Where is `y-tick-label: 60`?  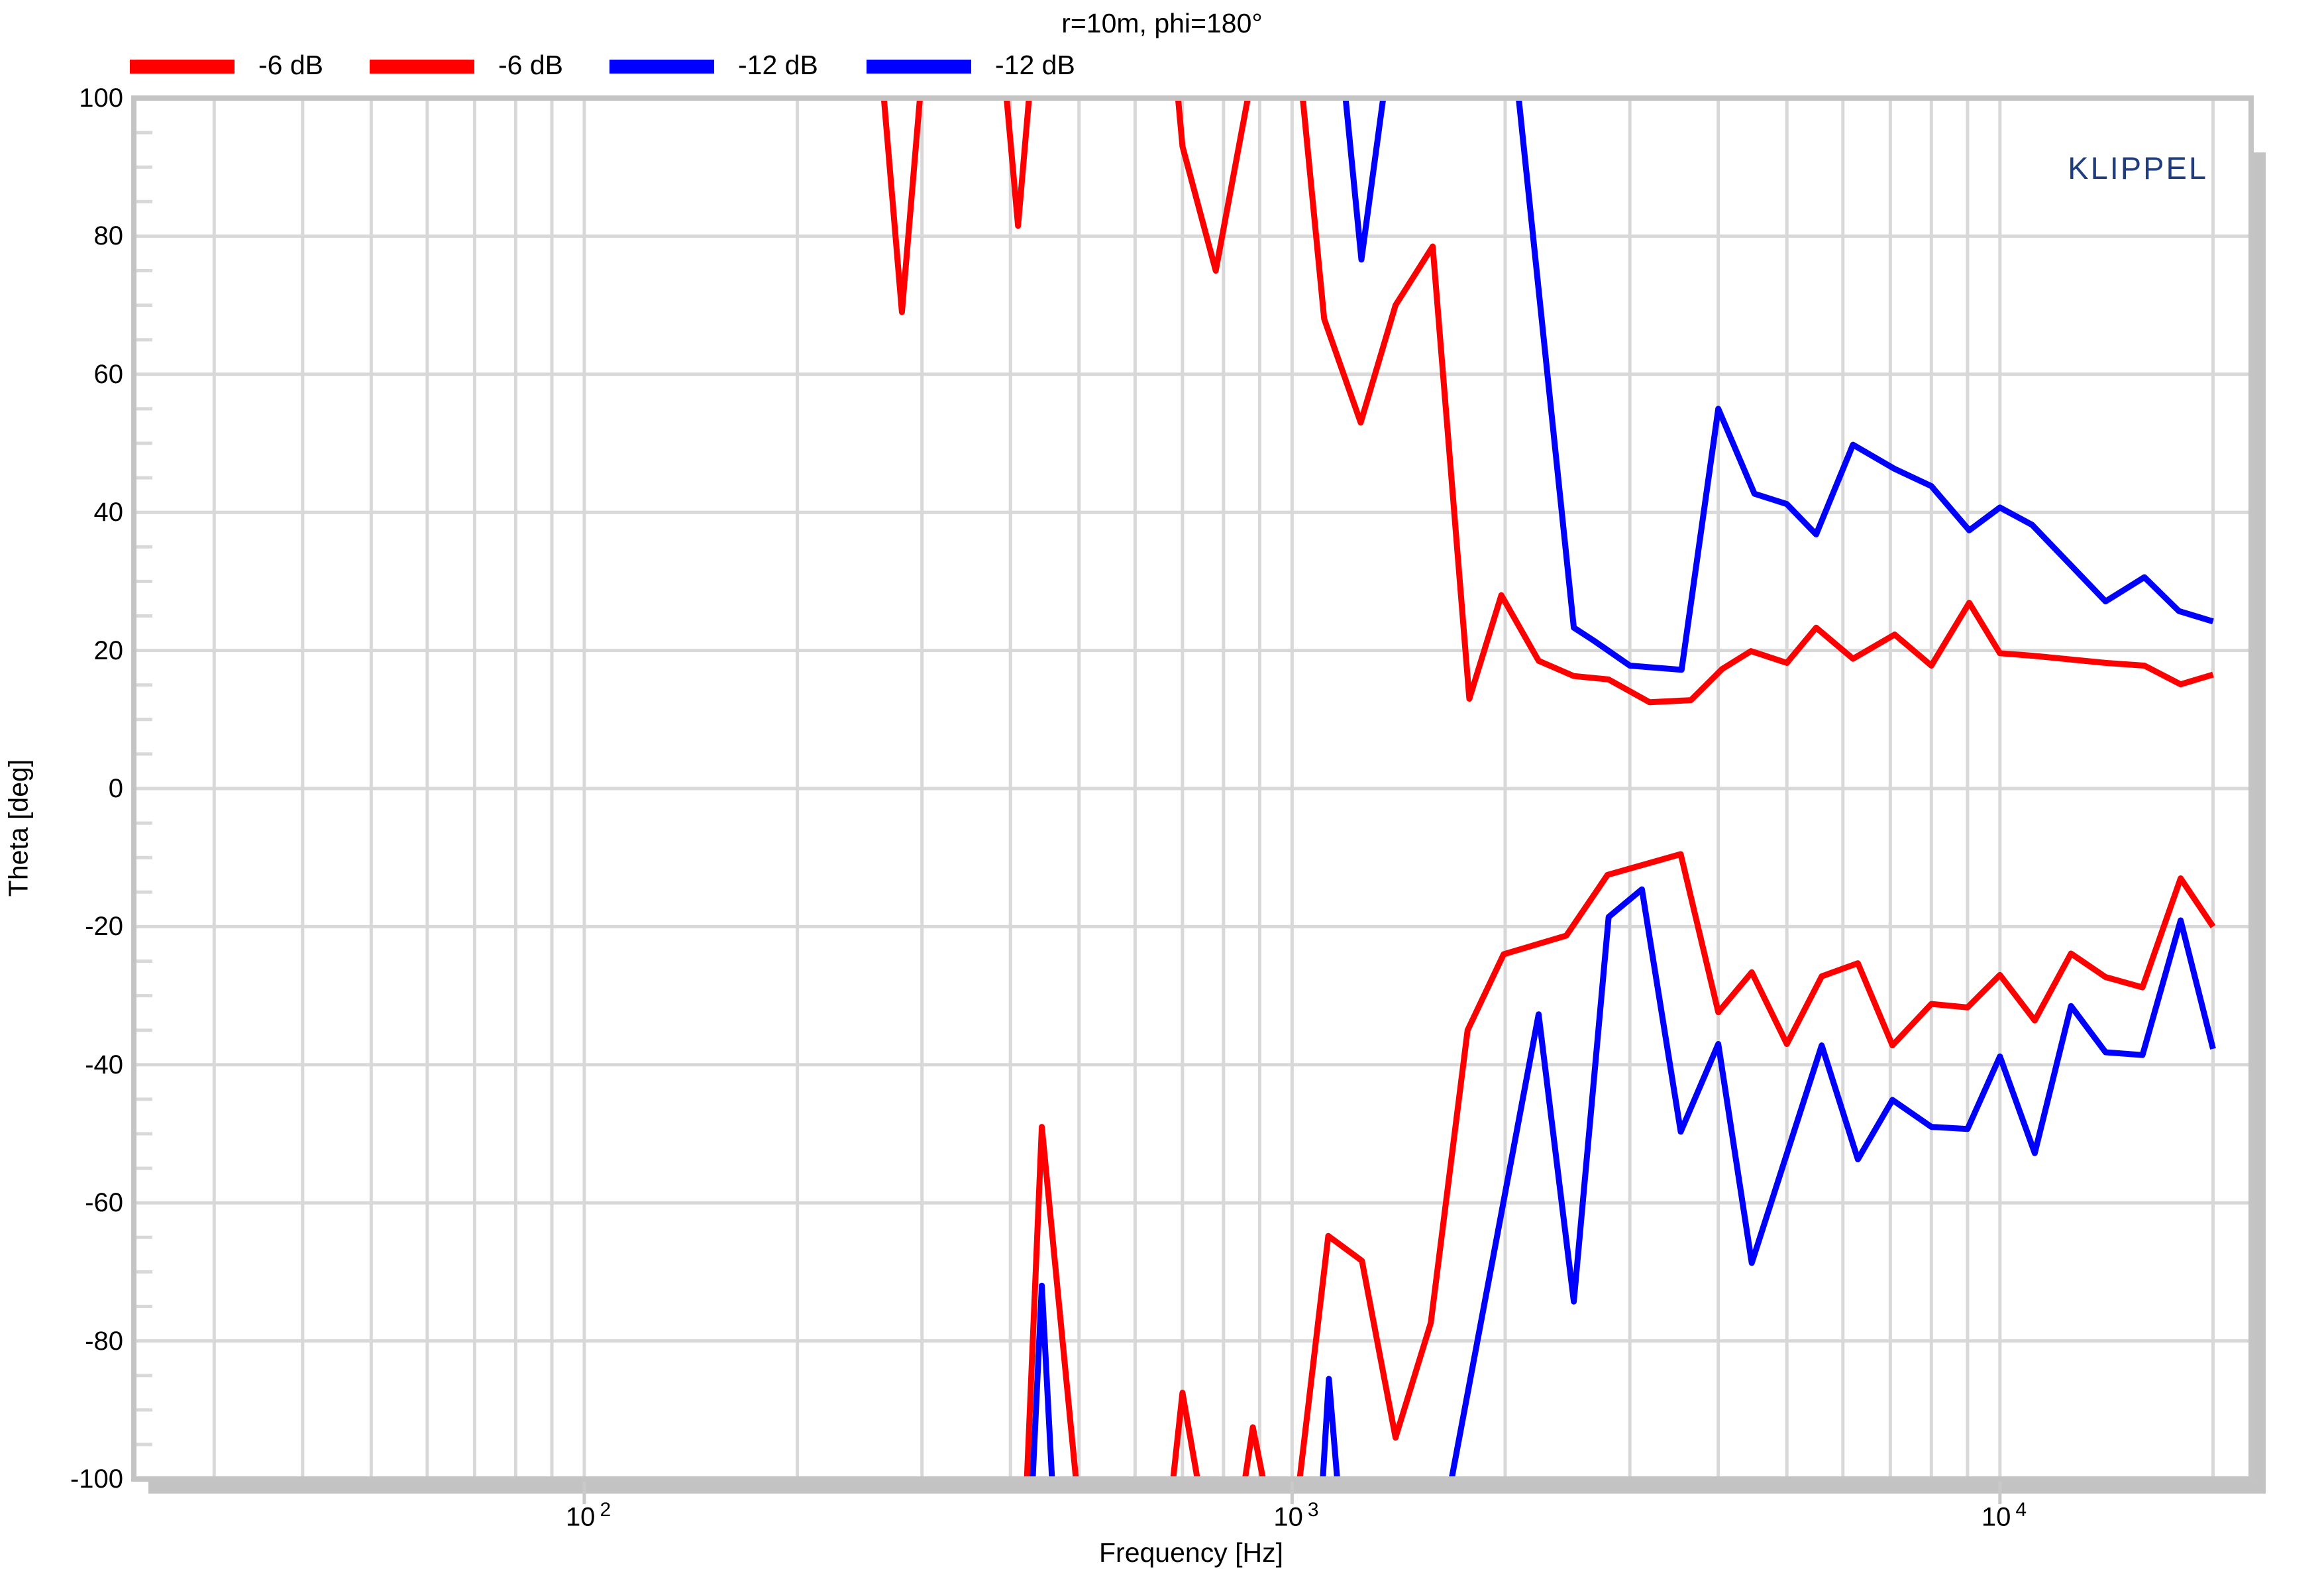 y-tick-label: 60 is located at coordinates (109, 374).